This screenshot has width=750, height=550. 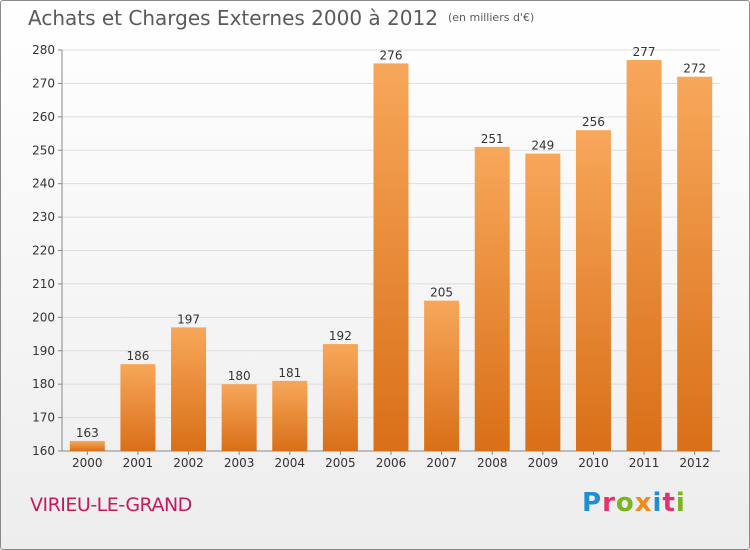 What do you see at coordinates (43, 184) in the screenshot?
I see `y-tick-label: 240` at bounding box center [43, 184].